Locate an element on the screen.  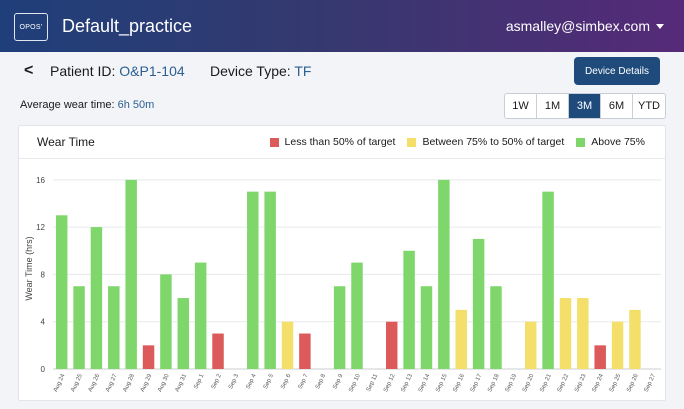
x-tick-label: Sep 2 is located at coordinates (217, 381).